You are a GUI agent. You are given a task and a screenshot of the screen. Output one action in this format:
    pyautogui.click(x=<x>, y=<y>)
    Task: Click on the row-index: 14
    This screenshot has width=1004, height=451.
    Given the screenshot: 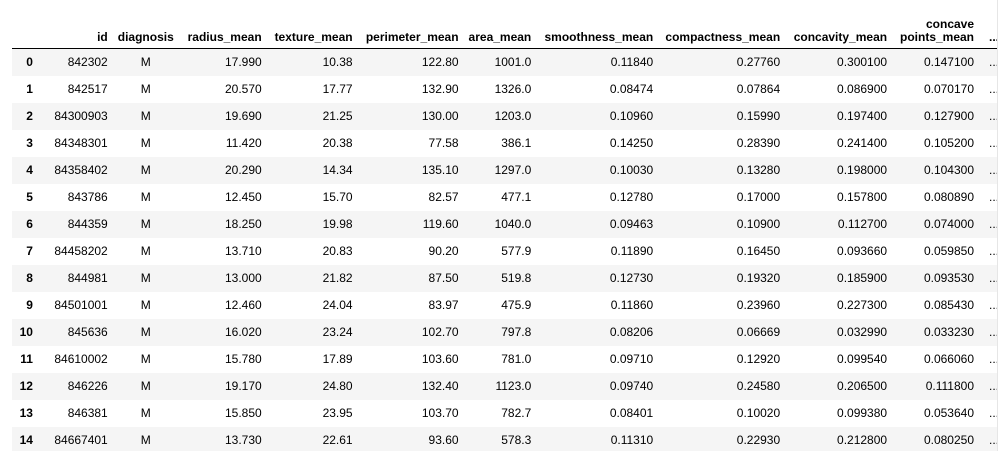 What is the action you would take?
    pyautogui.click(x=26, y=440)
    